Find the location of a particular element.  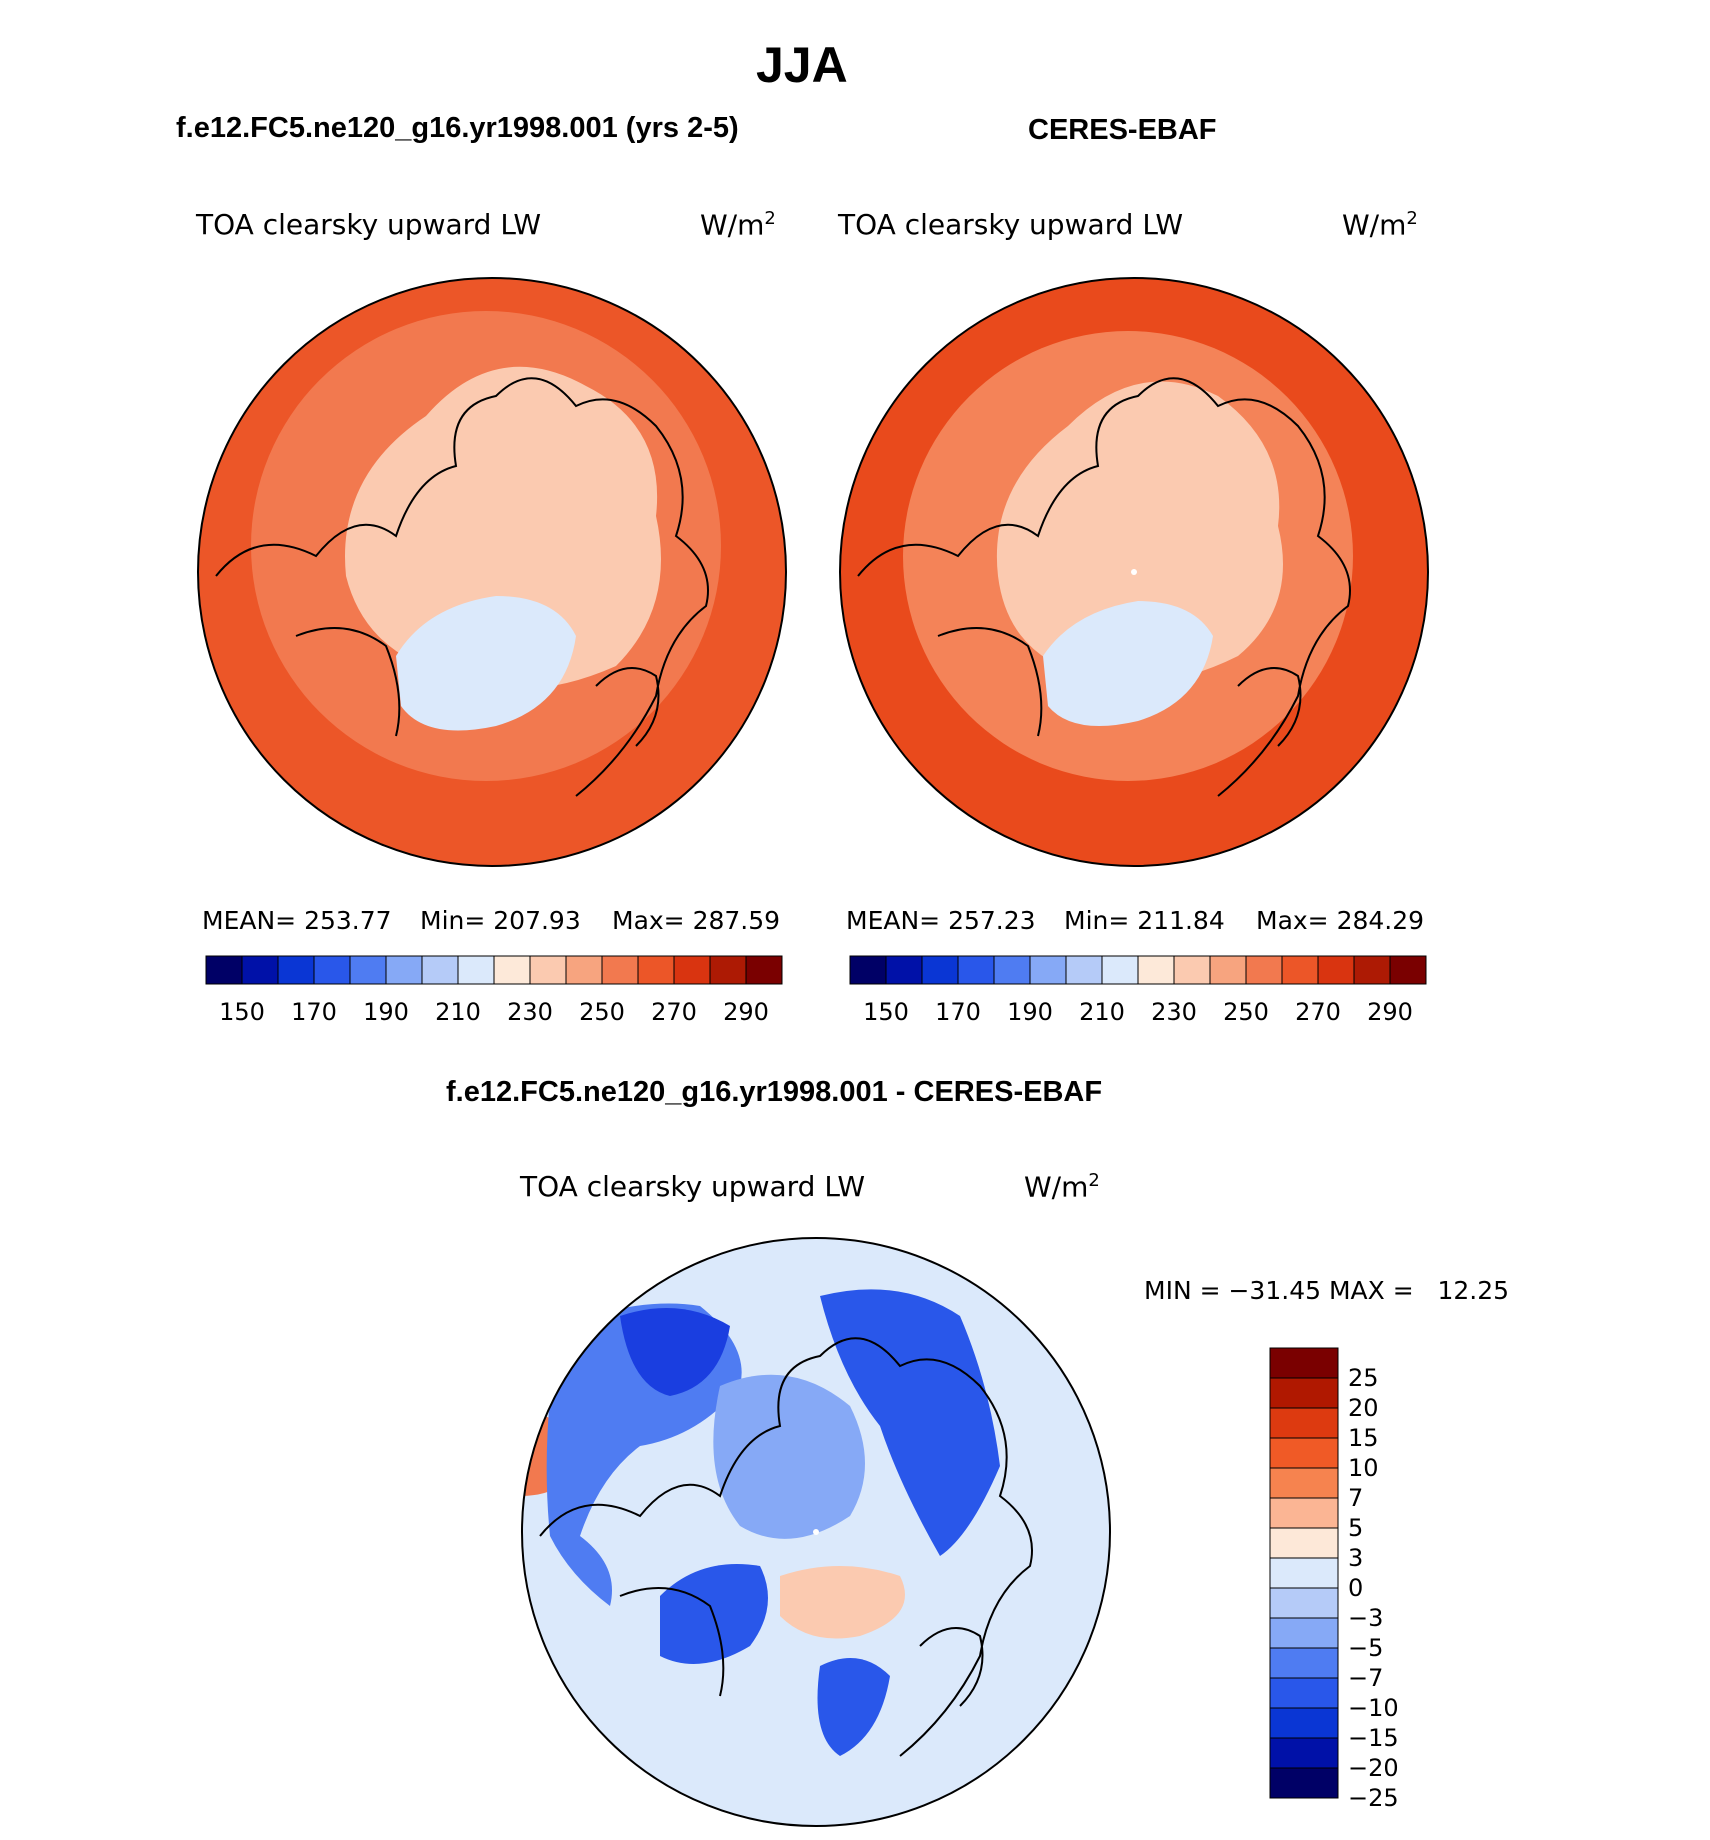

diff-colorbar-tick-label: −25 is located at coordinates (1373, 1798).